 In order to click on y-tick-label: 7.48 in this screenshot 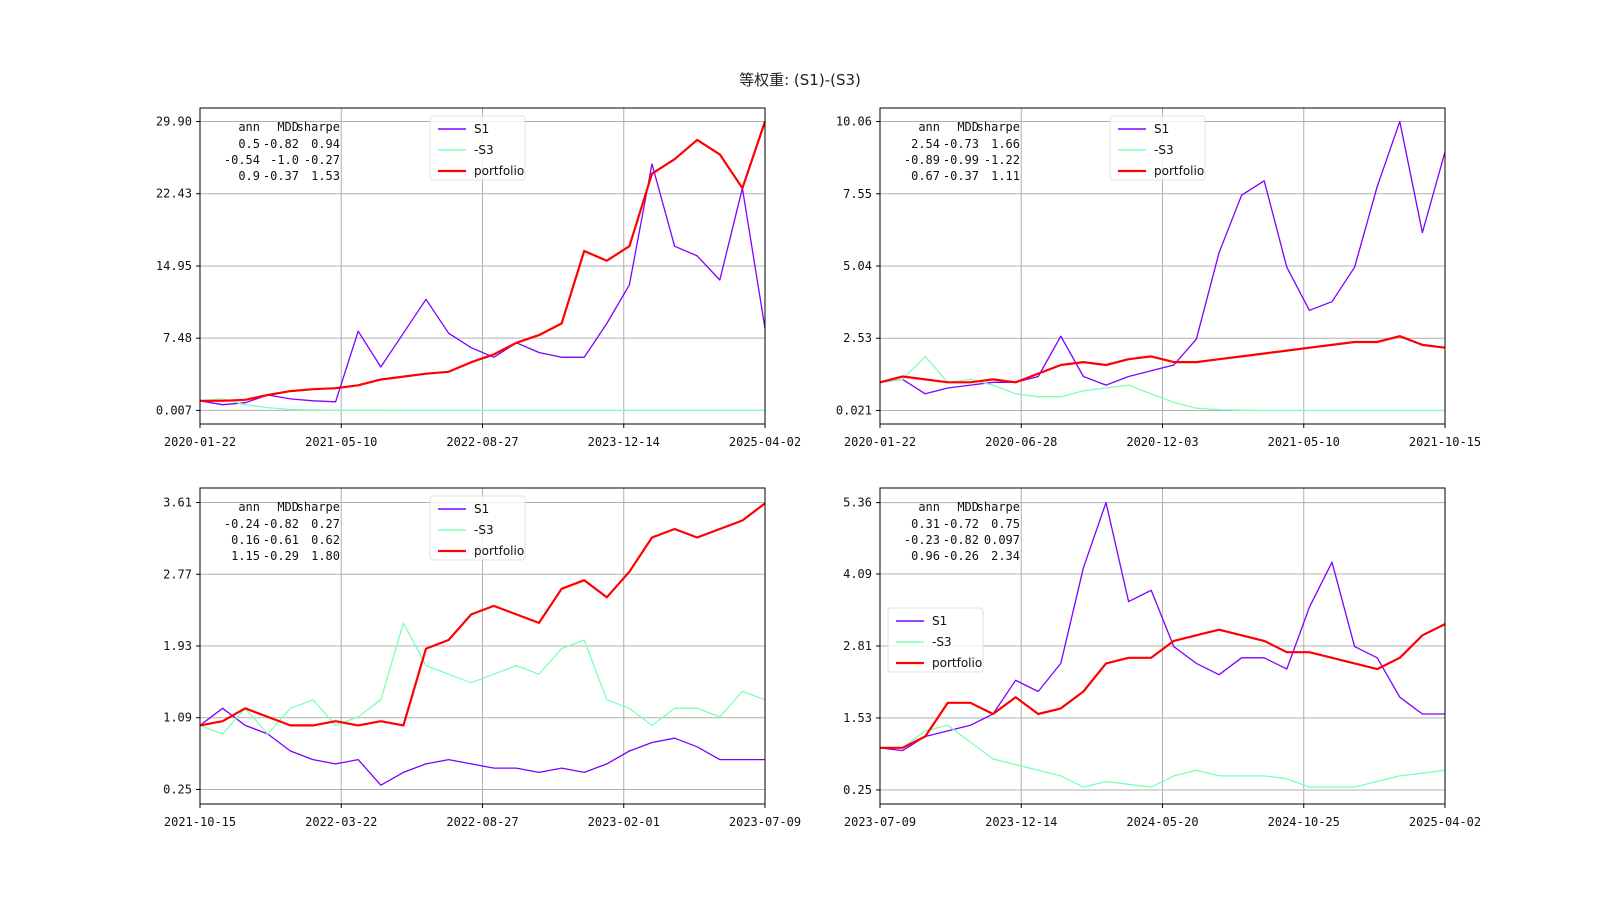, I will do `click(177, 338)`.